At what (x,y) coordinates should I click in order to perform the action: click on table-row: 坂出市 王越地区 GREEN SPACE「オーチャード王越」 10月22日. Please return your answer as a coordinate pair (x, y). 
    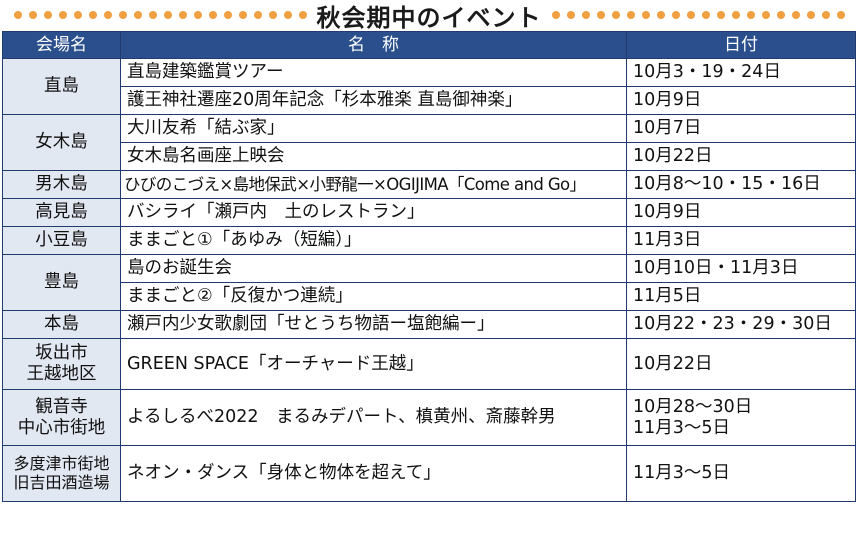
    Looking at the image, I should click on (429, 364).